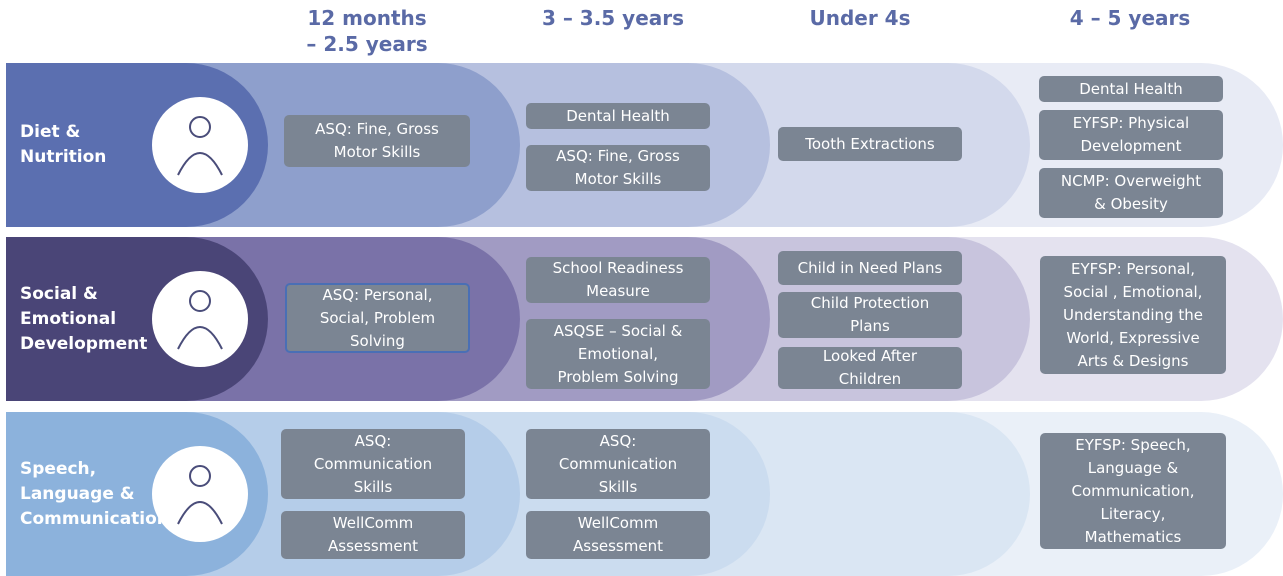  I want to click on measure-box: ASQ: Personal, Social, Problem Solving, so click(377, 318).